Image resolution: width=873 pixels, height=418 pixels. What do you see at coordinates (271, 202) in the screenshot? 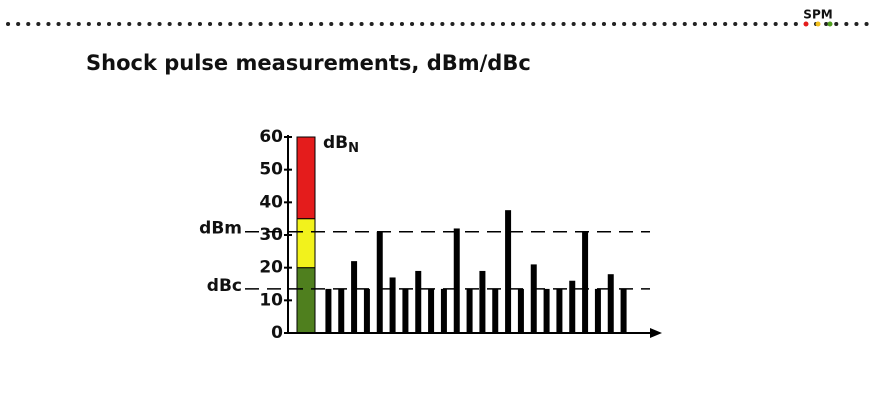
I see `y-tick-label: 40` at bounding box center [271, 202].